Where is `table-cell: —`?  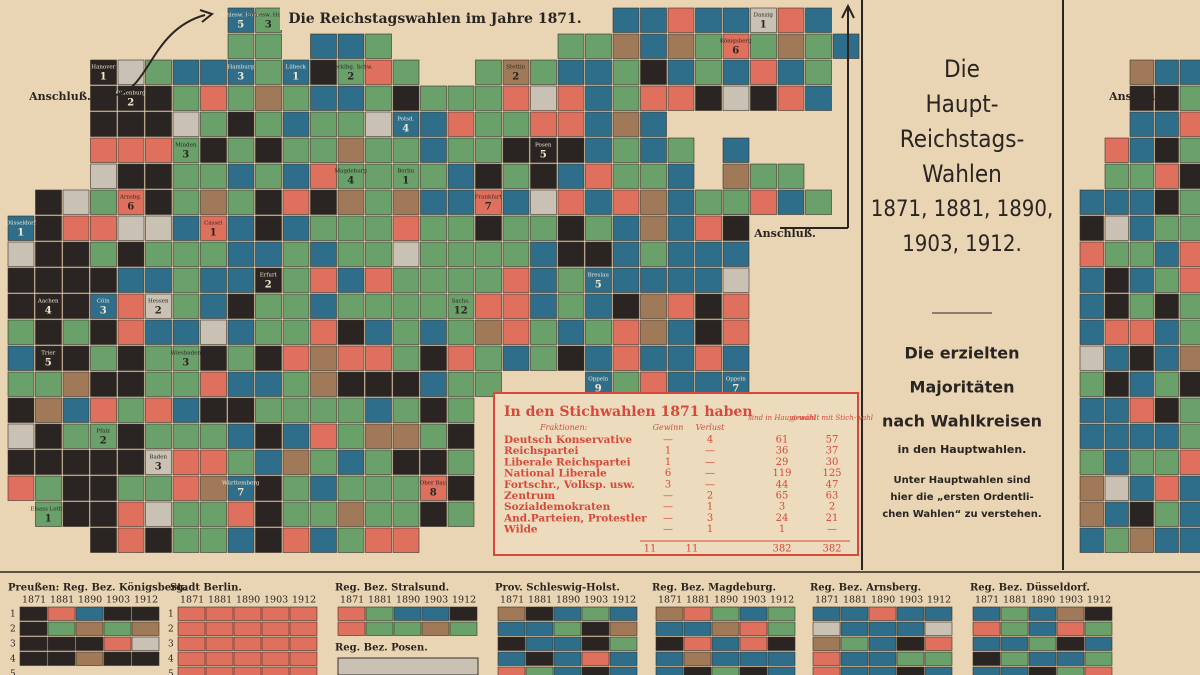 table-cell: — is located at coordinates (668, 529).